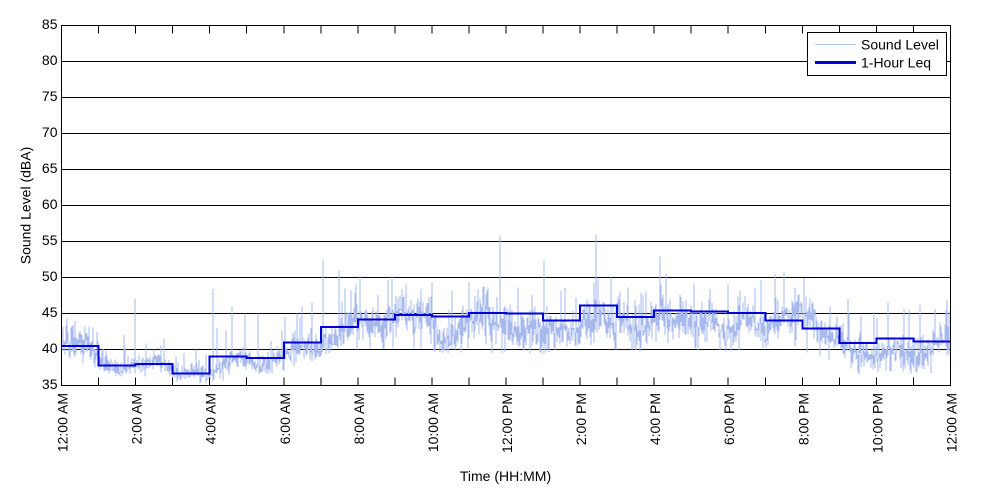  What do you see at coordinates (359, 418) in the screenshot?
I see `svg-text: 8:00 AM` at bounding box center [359, 418].